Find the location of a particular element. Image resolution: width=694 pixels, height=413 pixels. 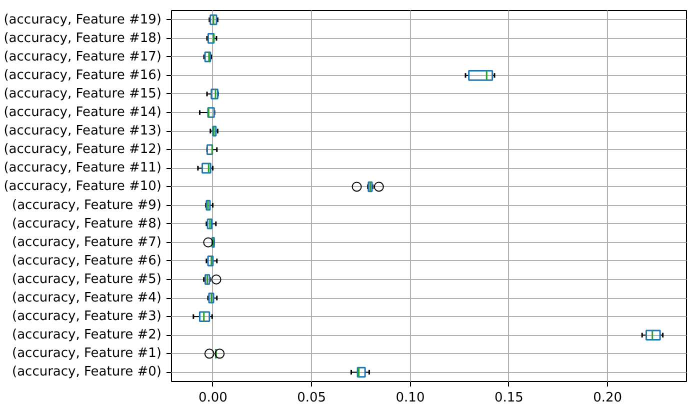

y-tick-label: (accuracy, Feature #16) is located at coordinates (83, 75).